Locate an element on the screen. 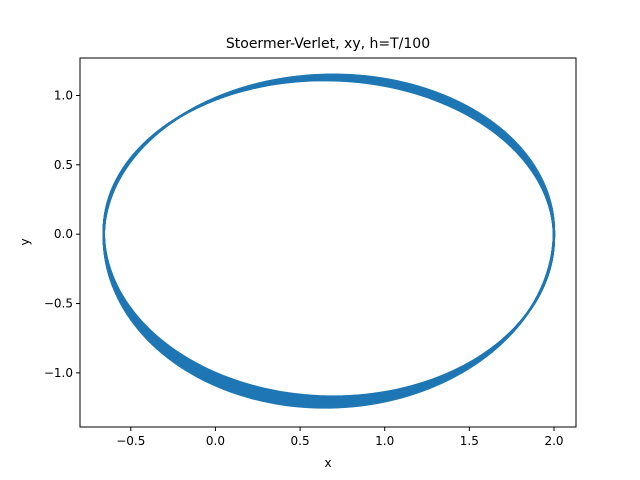 This screenshot has width=640, height=480. x-tick-label: 1.5 is located at coordinates (469, 441).